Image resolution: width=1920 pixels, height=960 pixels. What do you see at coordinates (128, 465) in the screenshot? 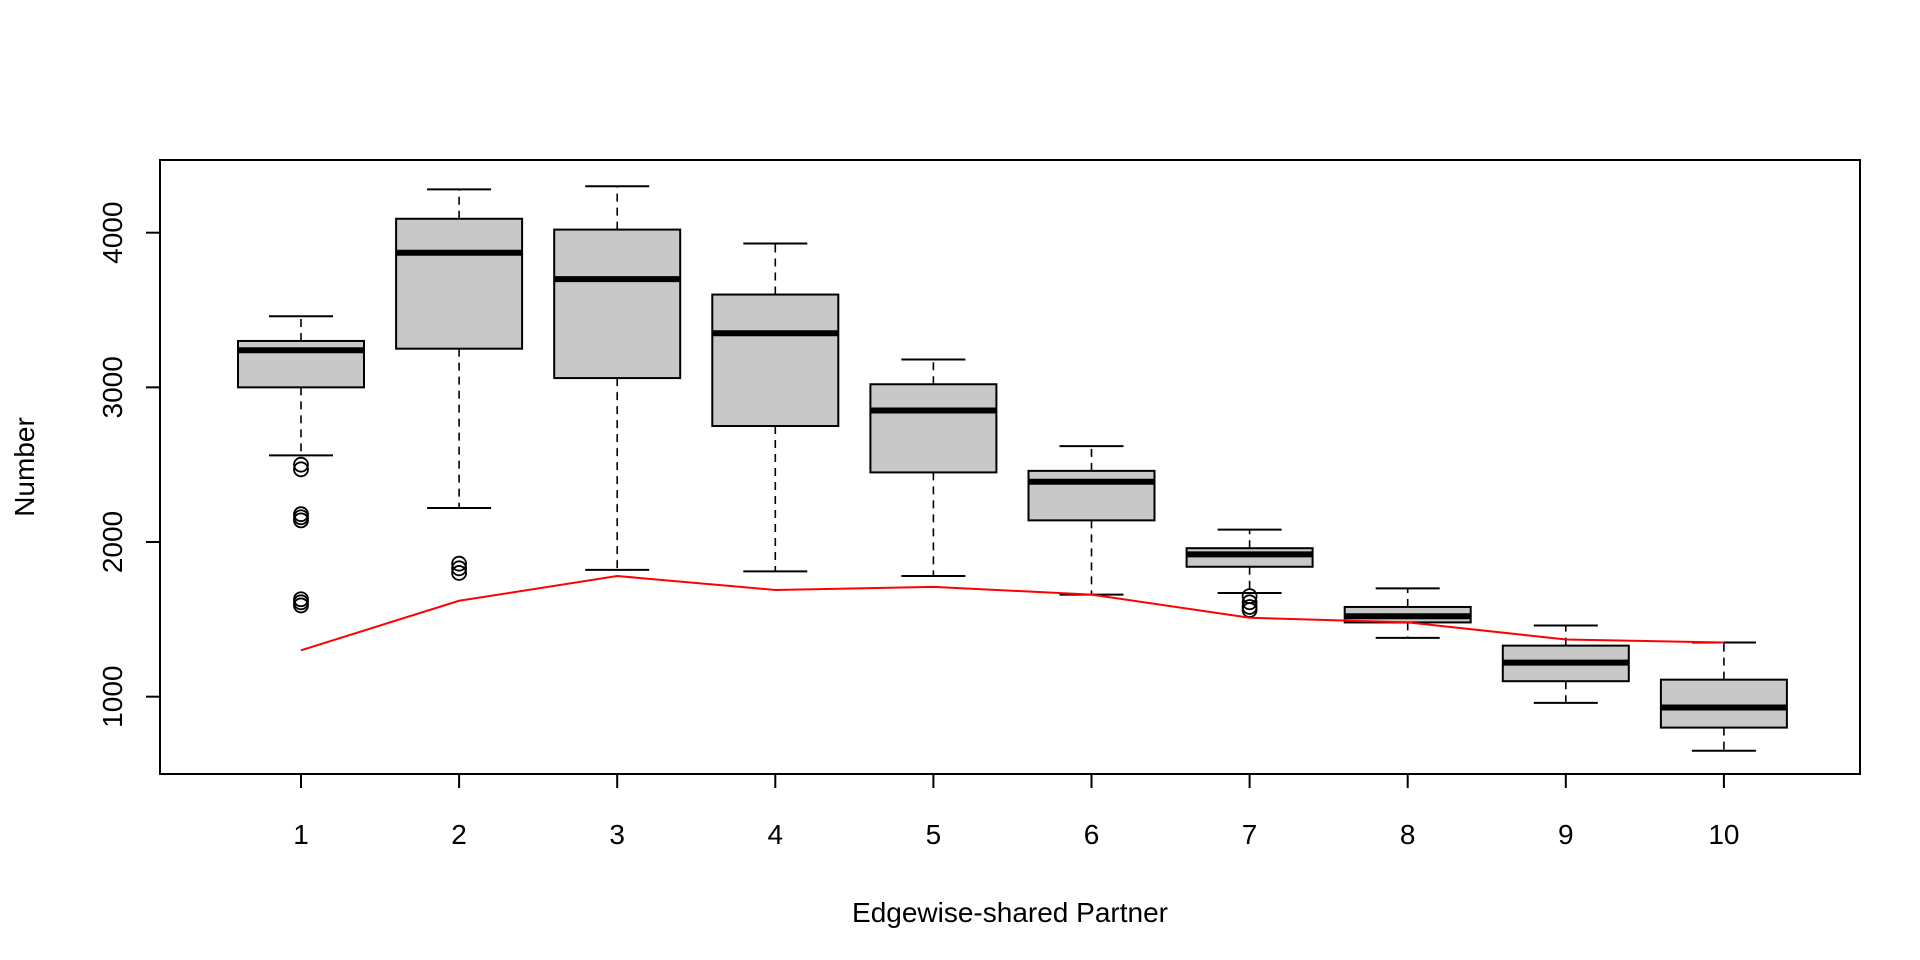
I see `y-axis: 1000 2000 3000 4000` at bounding box center [128, 465].